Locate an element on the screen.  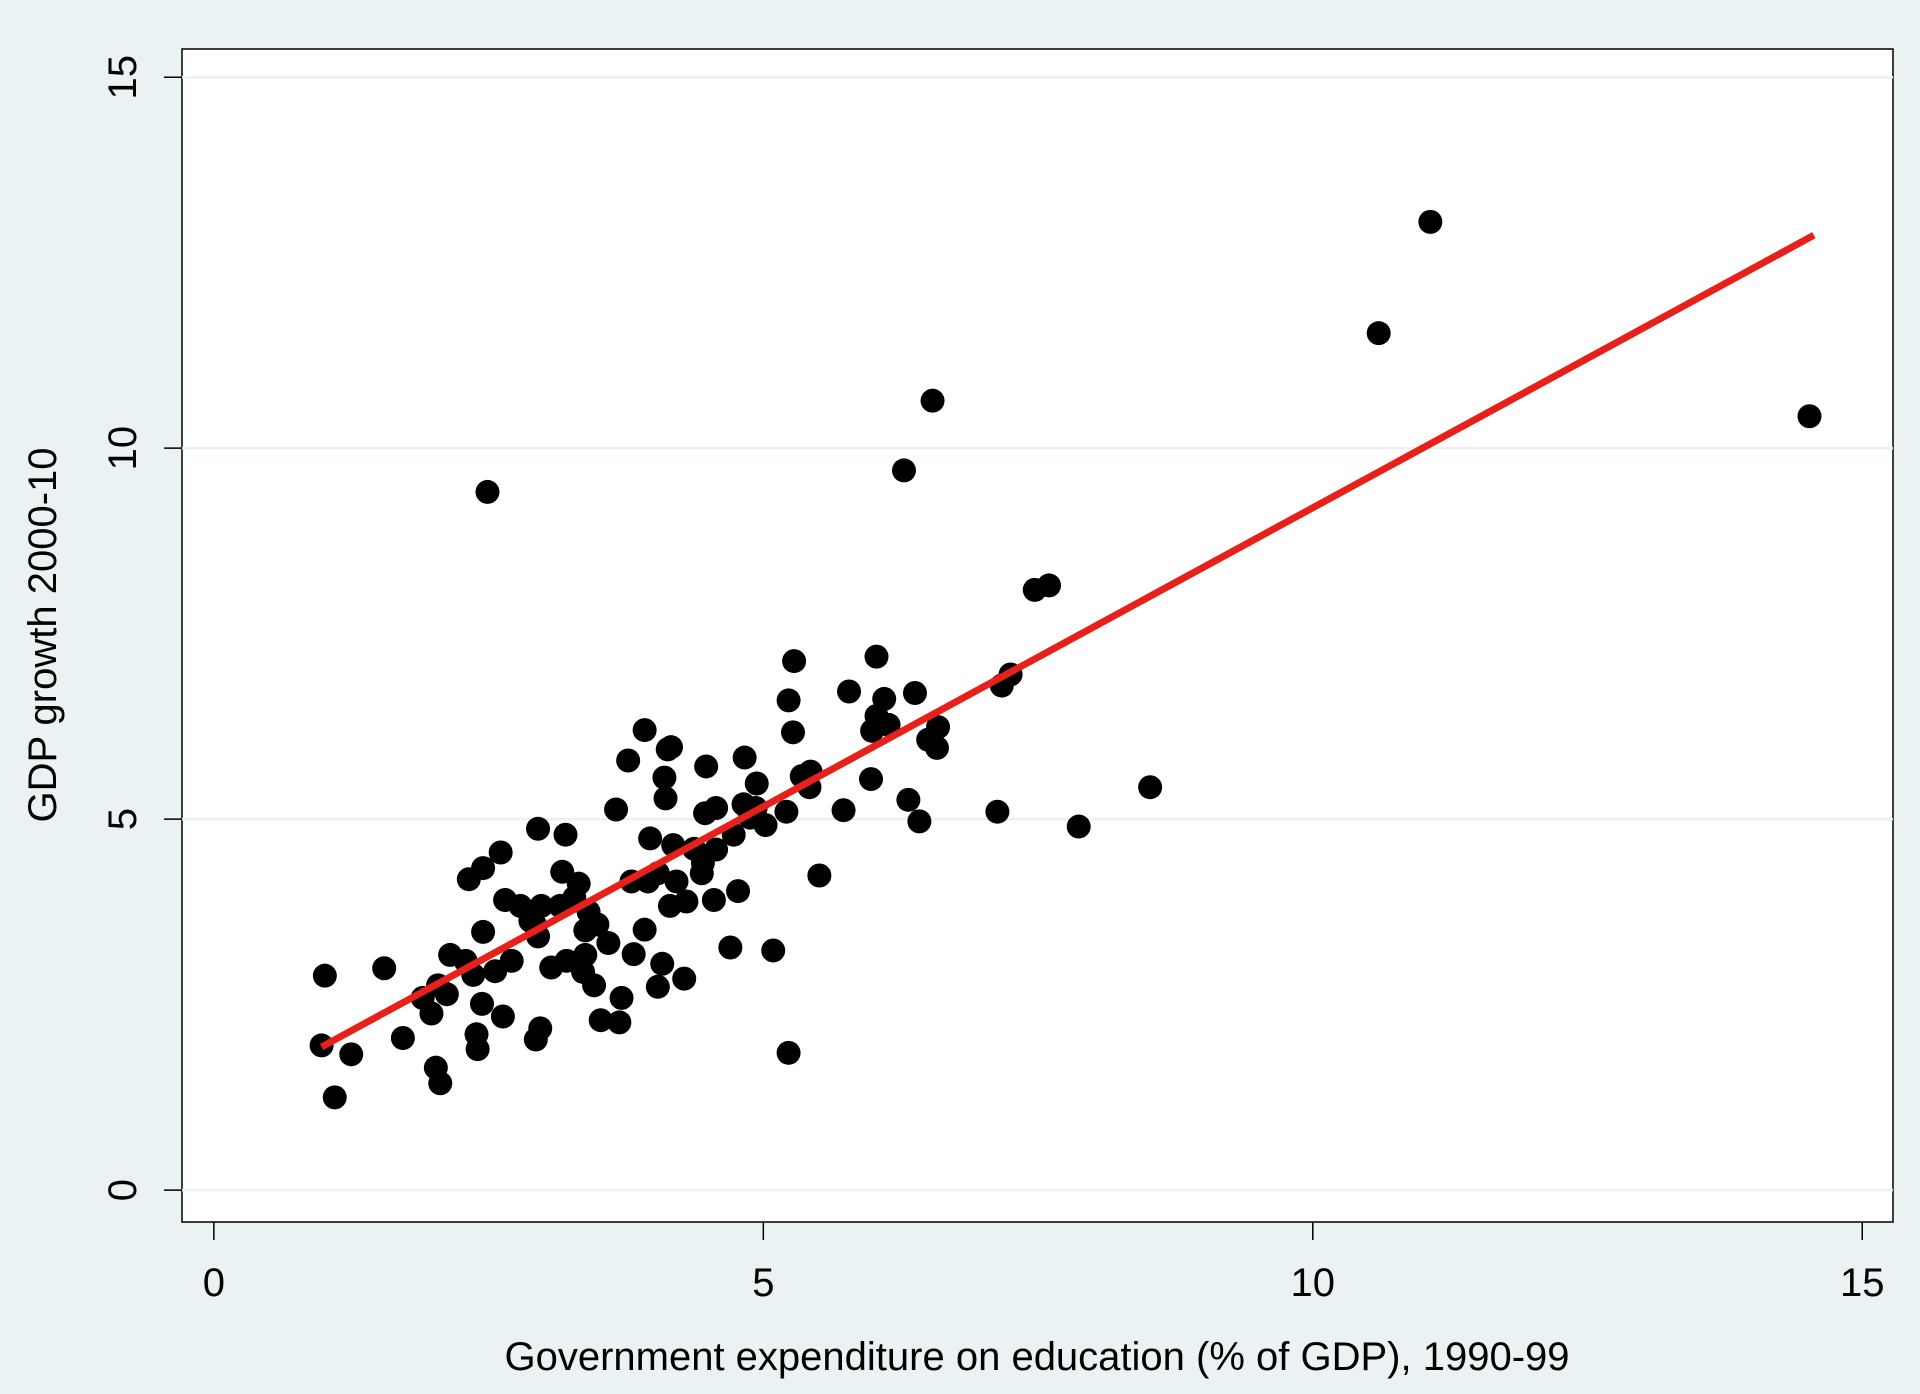
y-tick-label: 5 is located at coordinates (123, 819).